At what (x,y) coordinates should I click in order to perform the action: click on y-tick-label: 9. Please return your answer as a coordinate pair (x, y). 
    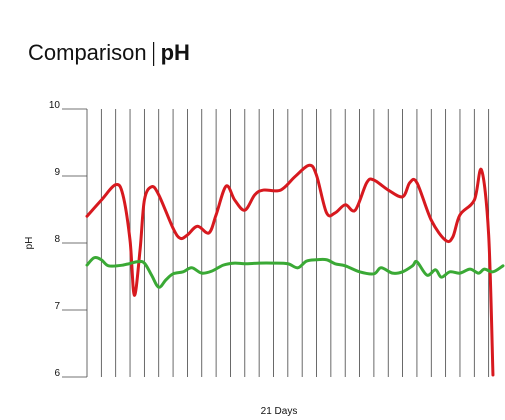
    Looking at the image, I should click on (57, 172).